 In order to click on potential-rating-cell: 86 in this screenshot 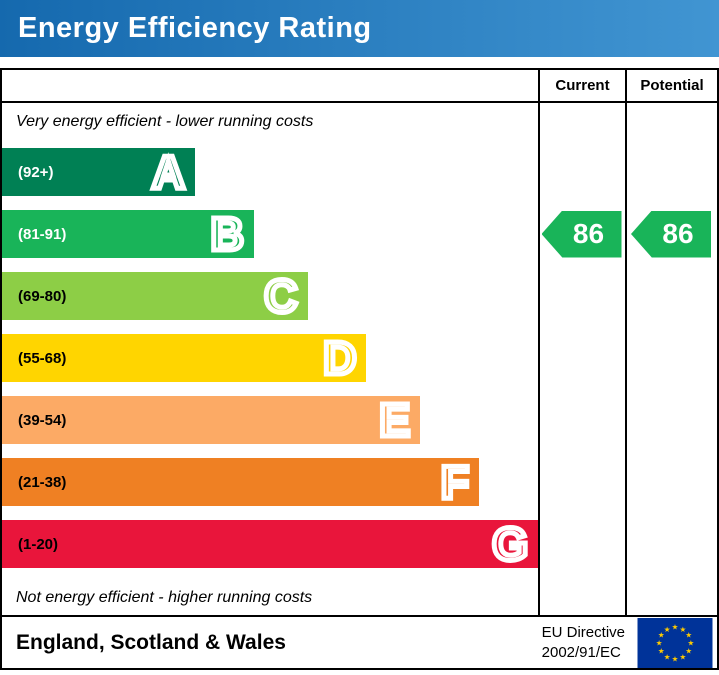, I will do `click(671, 234)`.